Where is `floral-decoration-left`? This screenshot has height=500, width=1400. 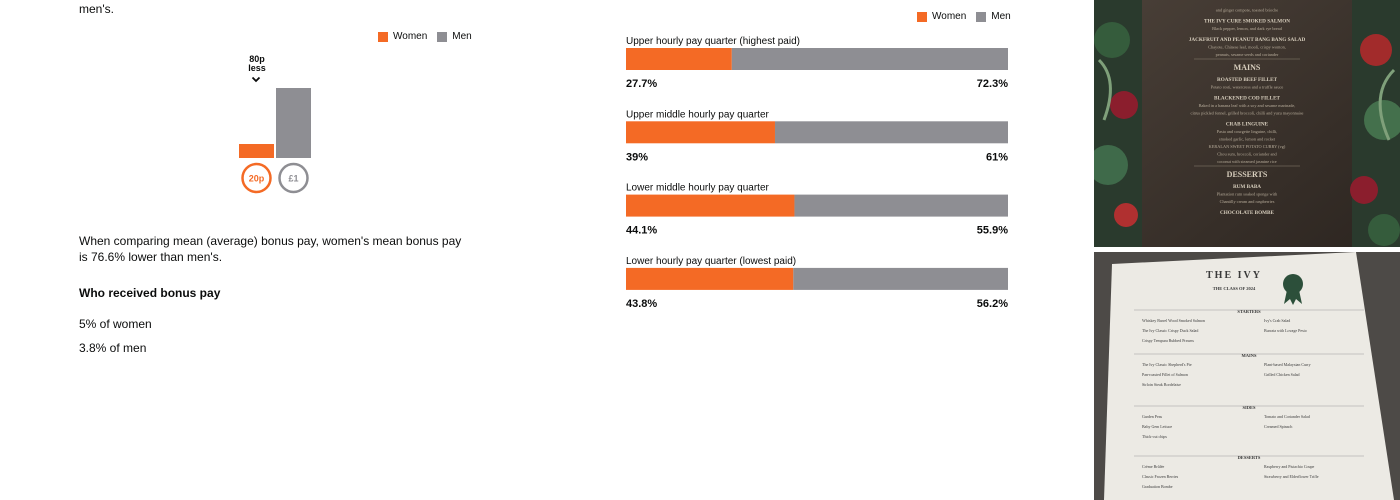
floral-decoration-left is located at coordinates (1118, 123).